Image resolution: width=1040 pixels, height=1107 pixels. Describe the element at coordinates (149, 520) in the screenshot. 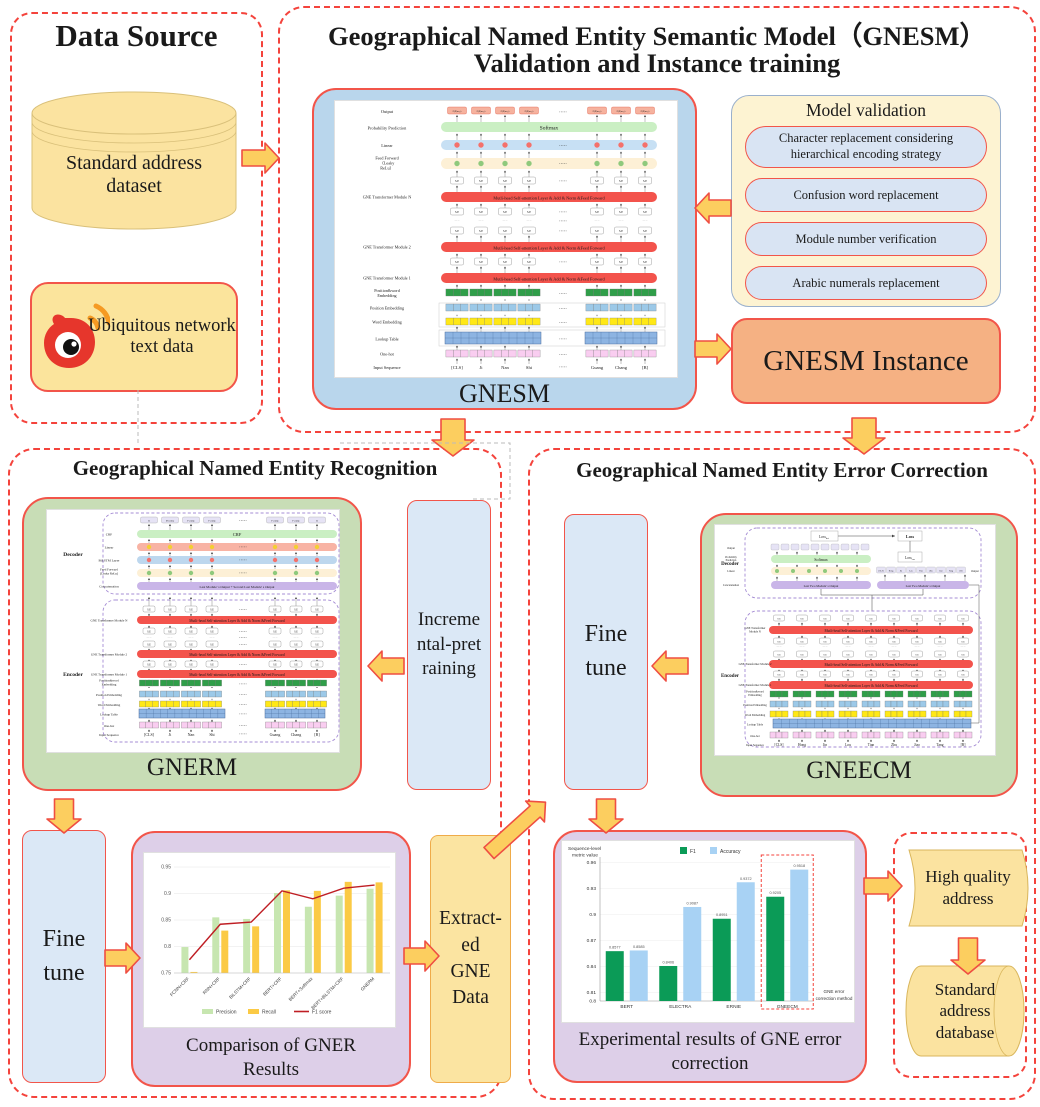

I see `svg-text: O` at that location.